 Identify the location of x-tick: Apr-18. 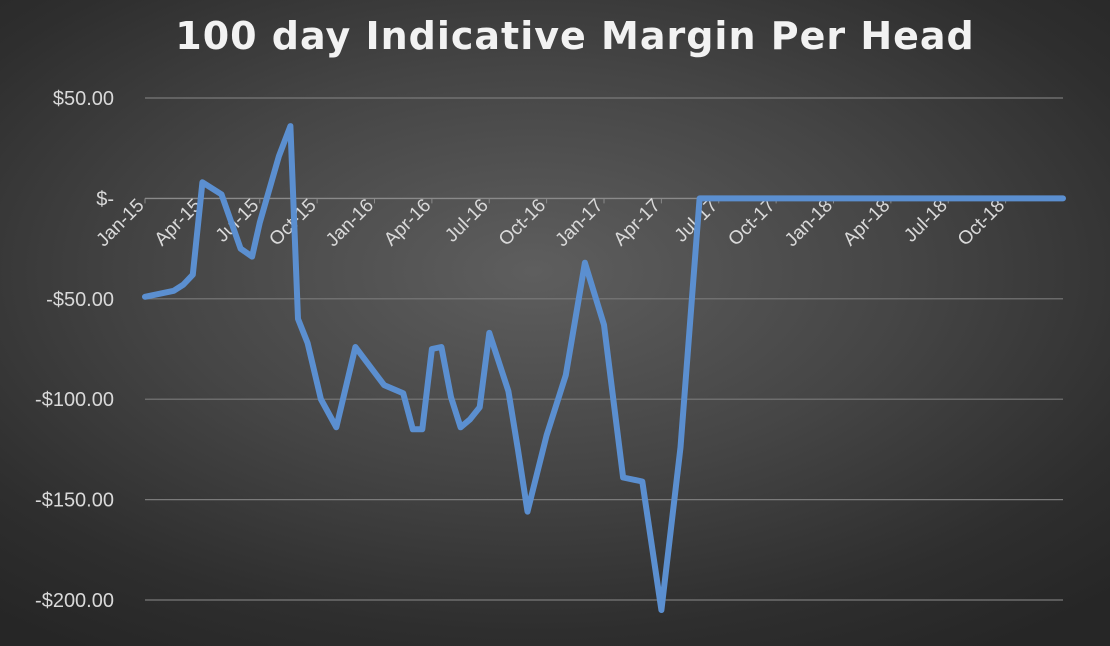
(866, 222).